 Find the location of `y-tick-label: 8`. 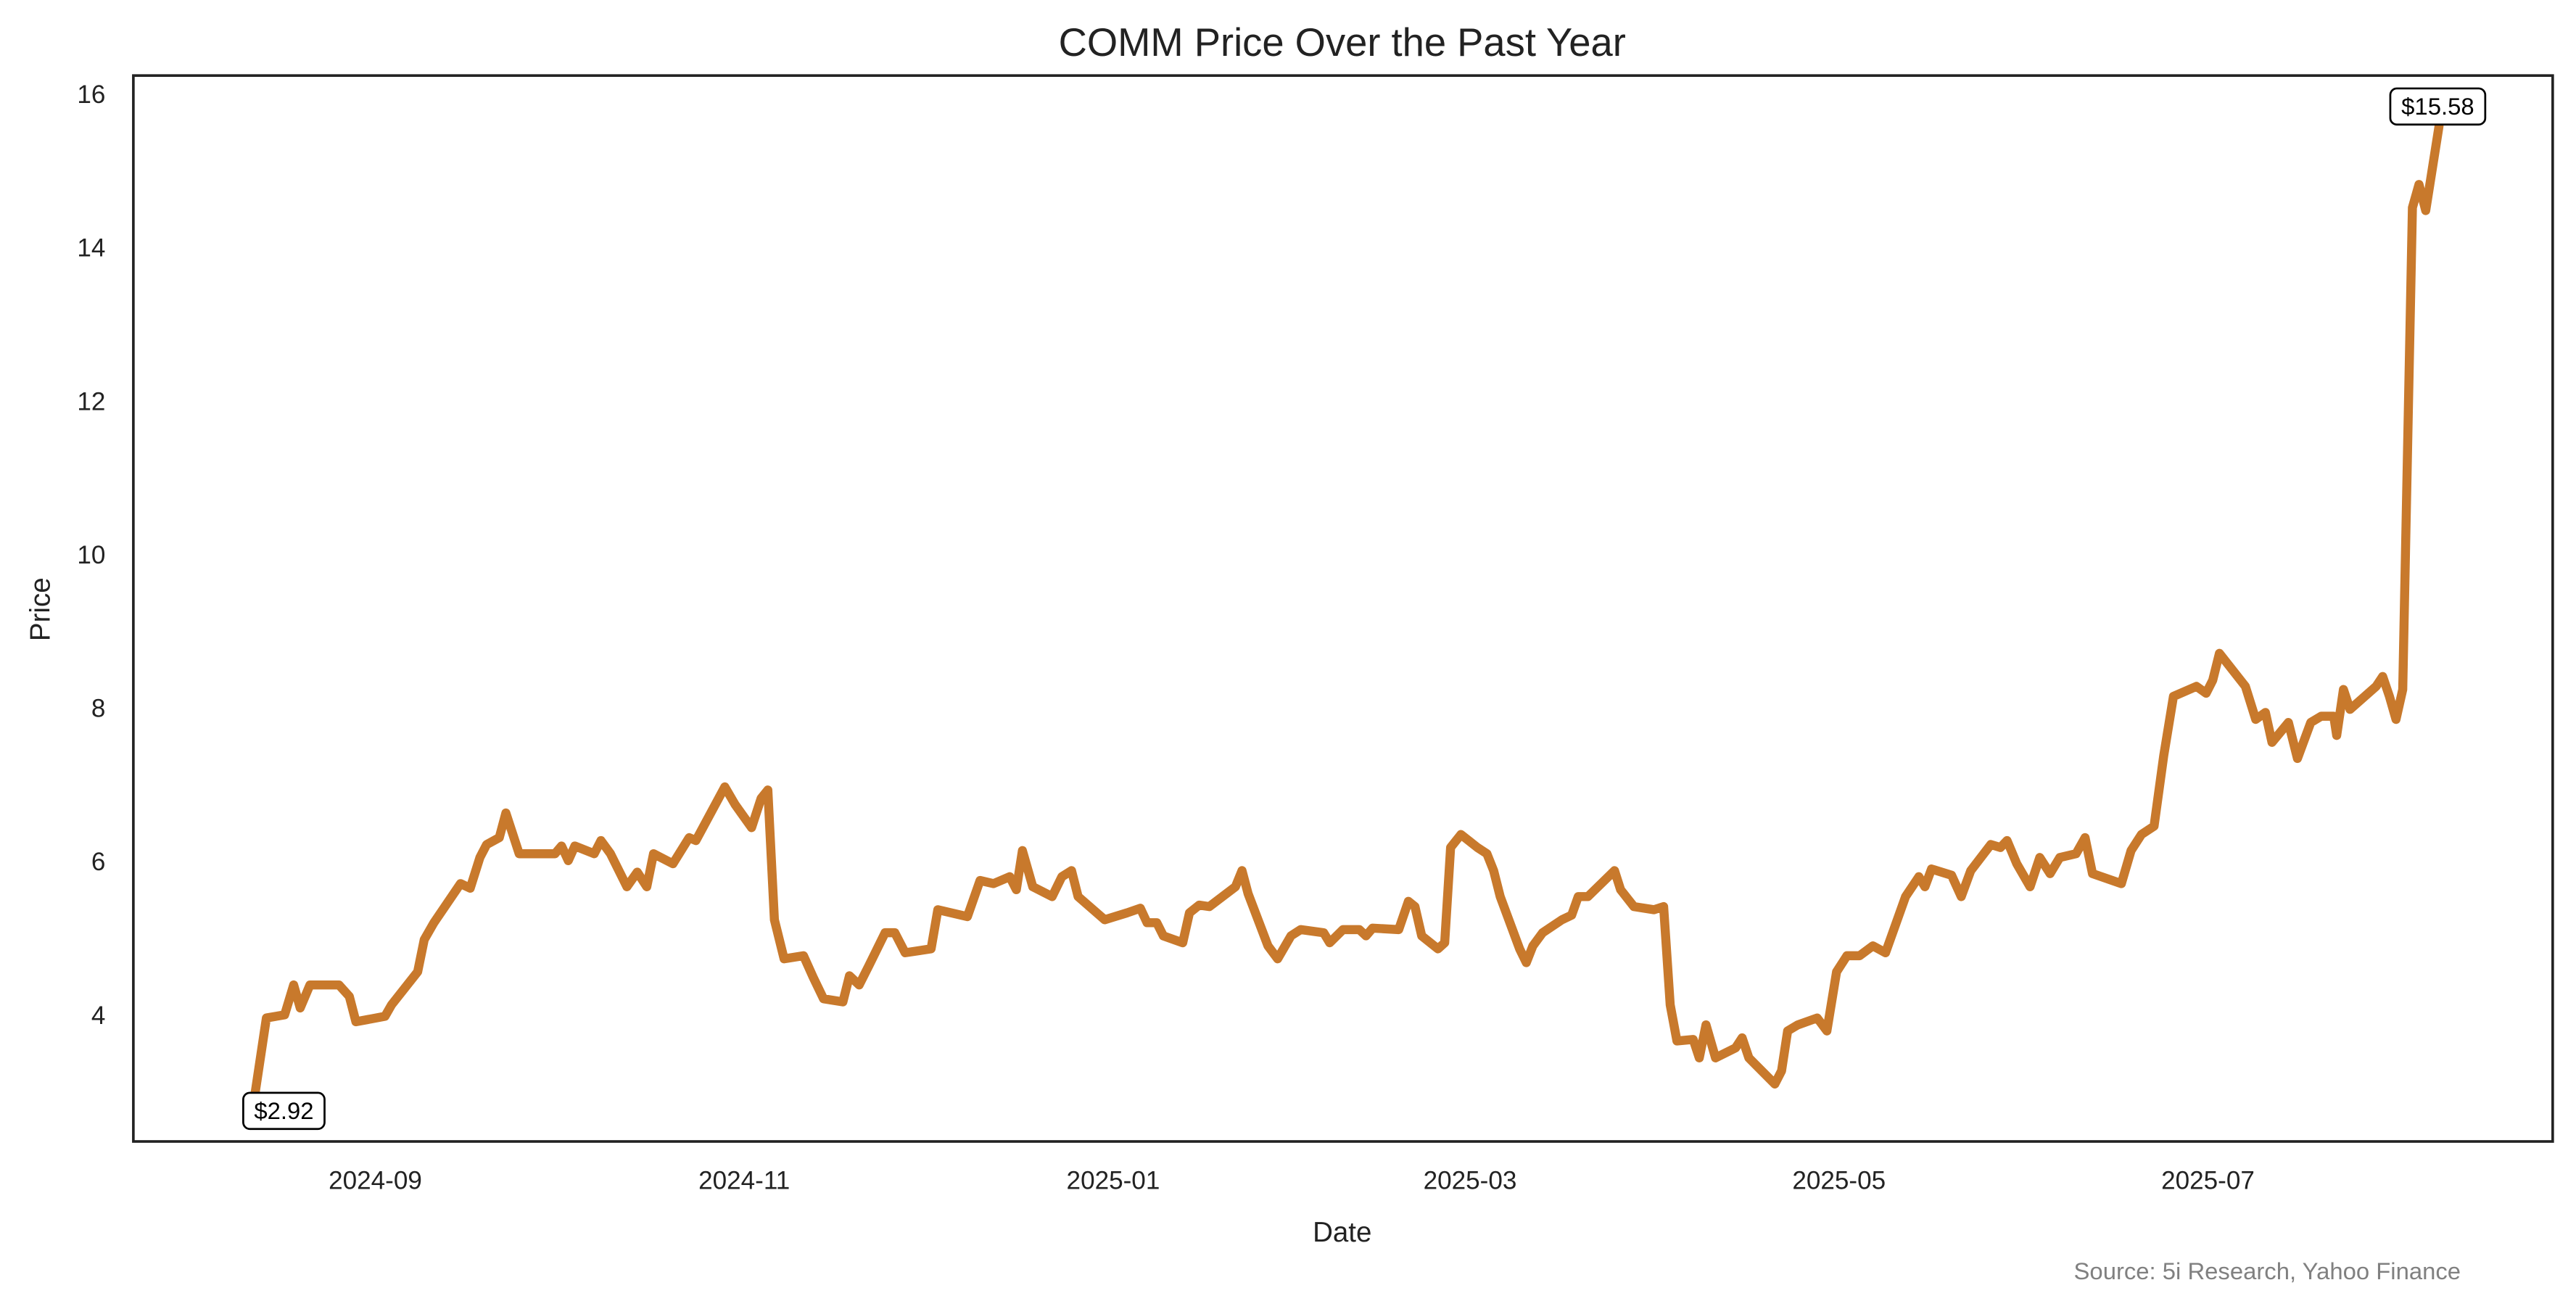

y-tick-label: 8 is located at coordinates (98, 709).